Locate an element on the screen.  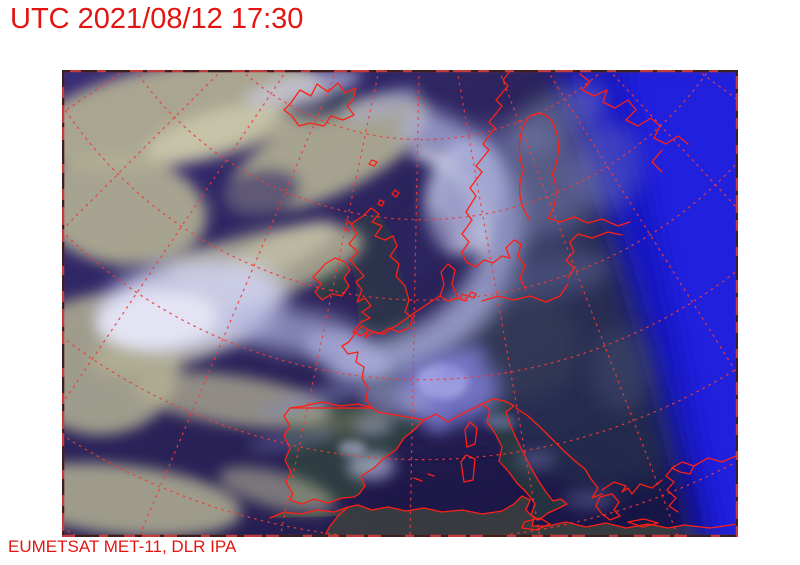
cloud-layer-south is located at coordinates (495, 419).